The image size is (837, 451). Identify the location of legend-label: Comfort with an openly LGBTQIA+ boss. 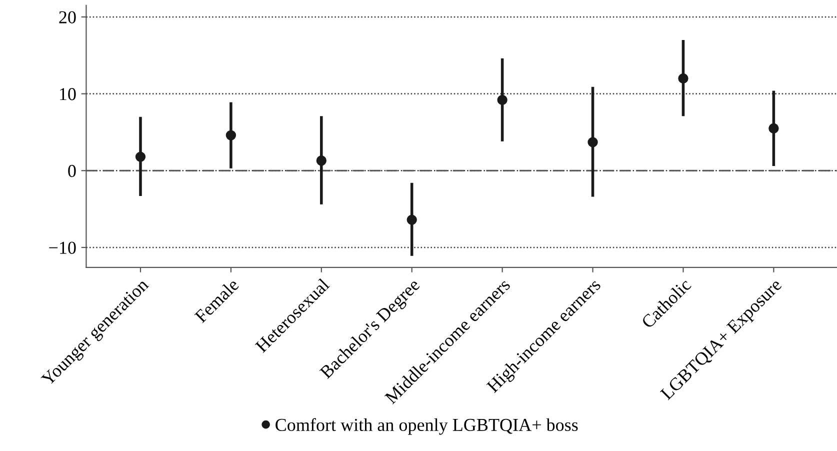
(427, 426).